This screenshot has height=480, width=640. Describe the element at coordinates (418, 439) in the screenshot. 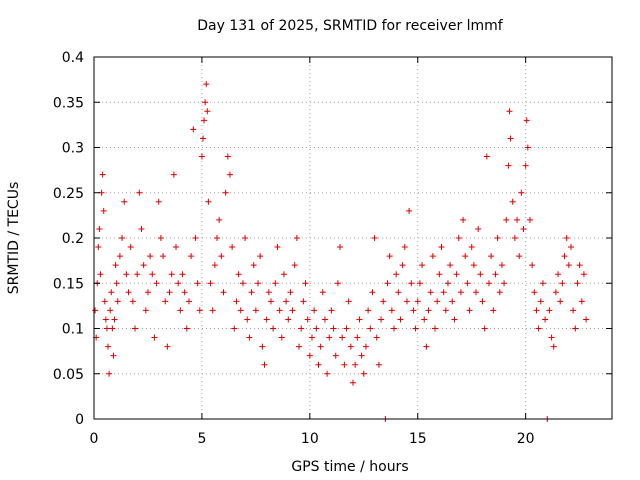

I see `x-tick-label: 15` at that location.